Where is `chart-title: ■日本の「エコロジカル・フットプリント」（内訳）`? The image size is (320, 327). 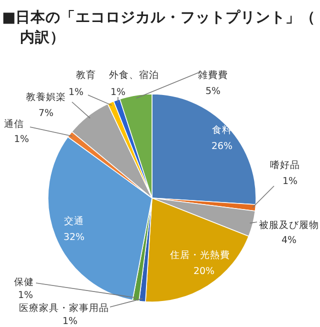
chart-title: ■日本の「エコロジカル・フットプリント」（内訳） is located at coordinates (159, 27).